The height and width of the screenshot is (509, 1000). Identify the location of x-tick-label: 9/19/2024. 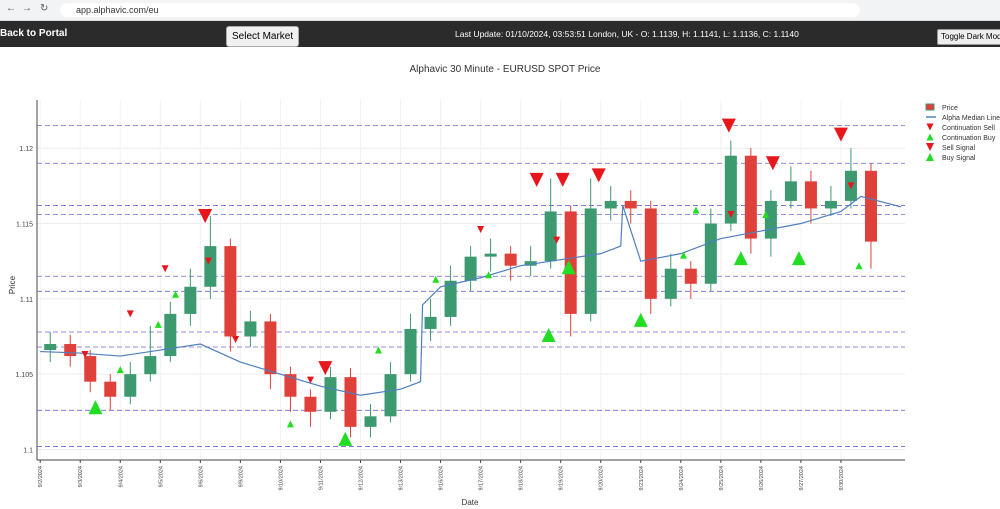
(562, 478).